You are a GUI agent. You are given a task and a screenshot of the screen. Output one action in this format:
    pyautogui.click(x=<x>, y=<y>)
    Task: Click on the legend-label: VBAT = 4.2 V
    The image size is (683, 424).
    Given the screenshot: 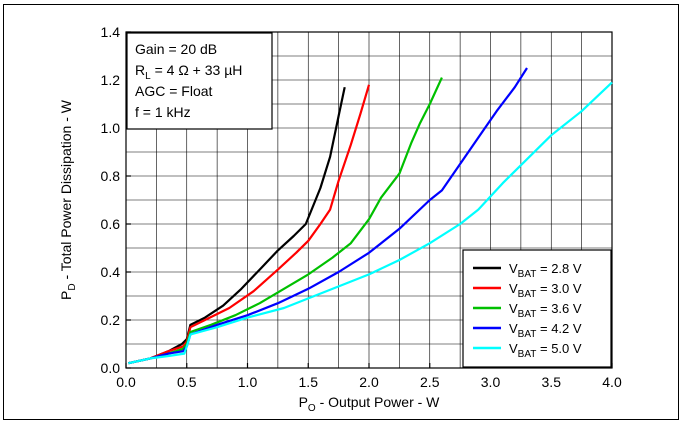 What is the action you would take?
    pyautogui.click(x=545, y=330)
    